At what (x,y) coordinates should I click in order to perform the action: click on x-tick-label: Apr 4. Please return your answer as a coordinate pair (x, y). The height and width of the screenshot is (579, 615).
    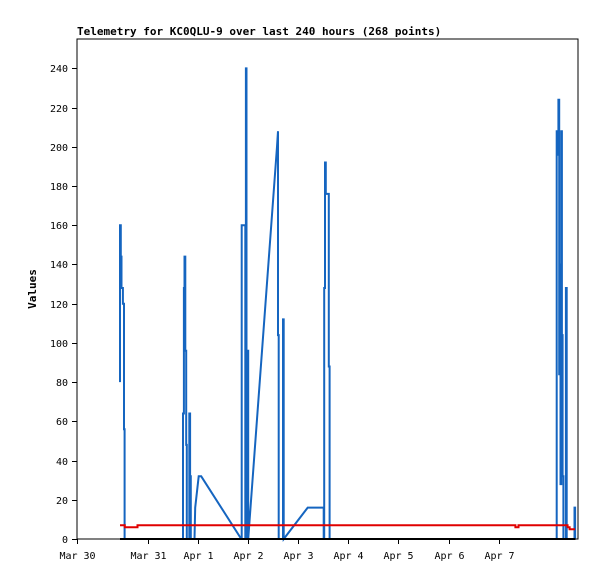
    Looking at the image, I should click on (348, 556).